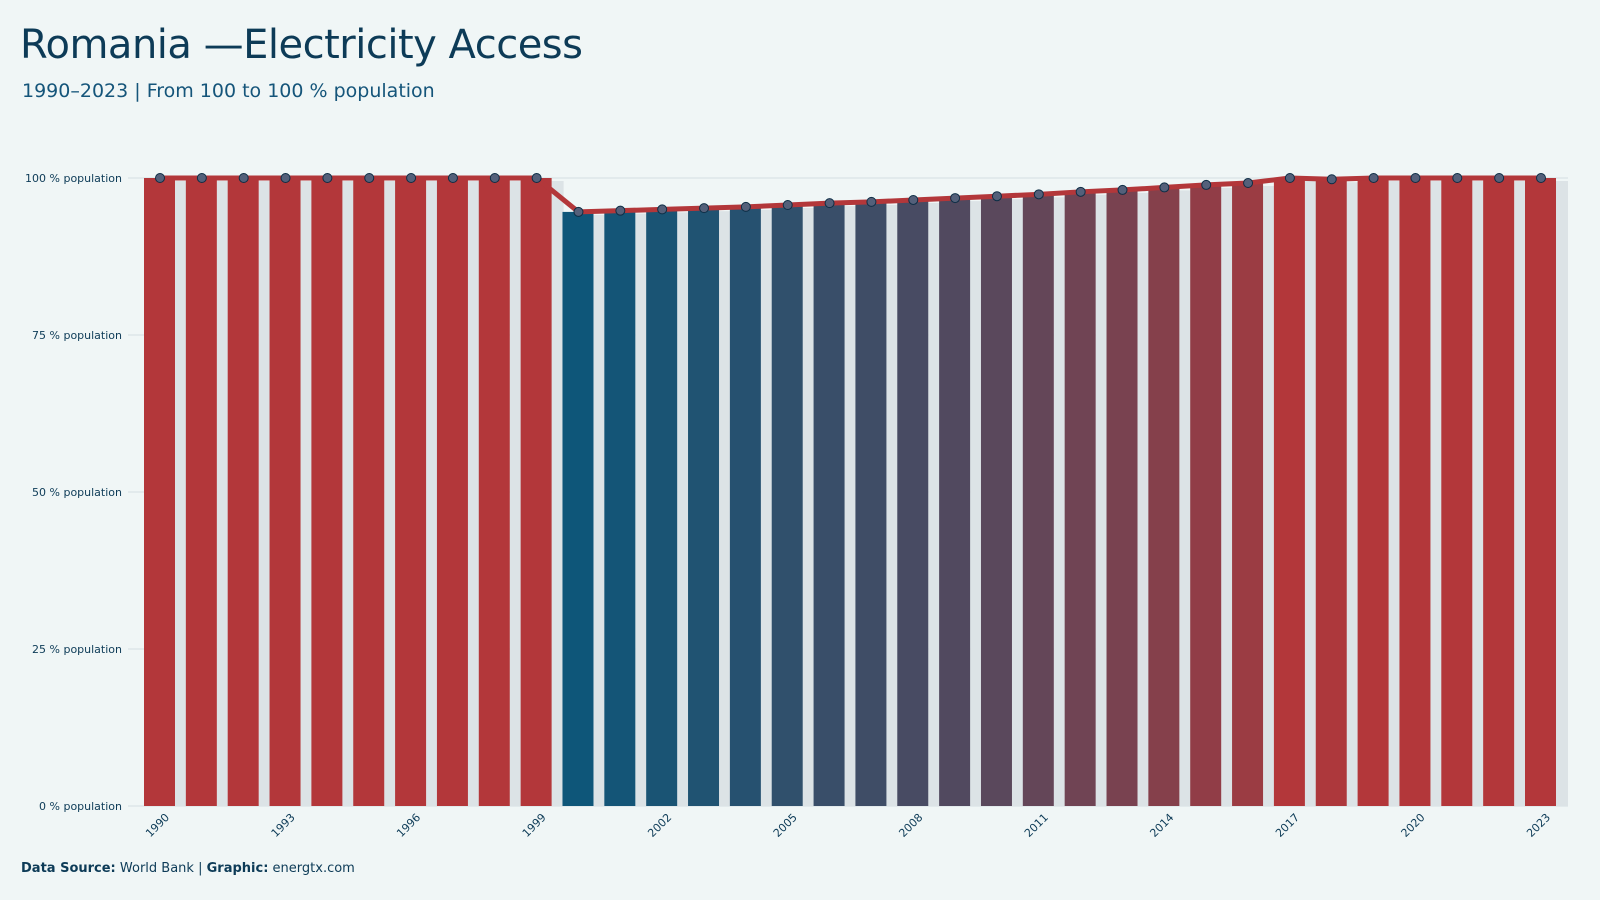  Describe the element at coordinates (1538, 825) in the screenshot. I see `x-tick-label: 2023` at that location.